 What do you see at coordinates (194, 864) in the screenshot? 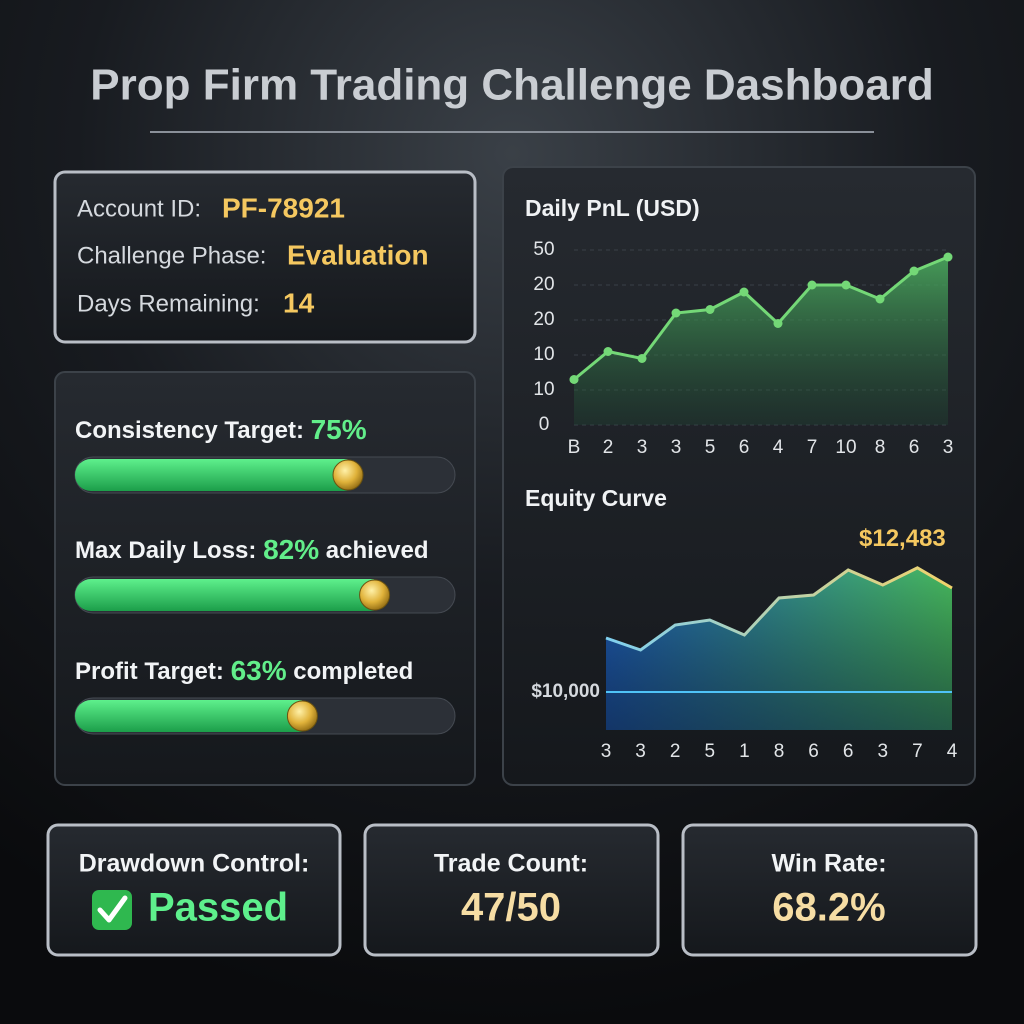
I see `card-label: Drawdown Control:` at bounding box center [194, 864].